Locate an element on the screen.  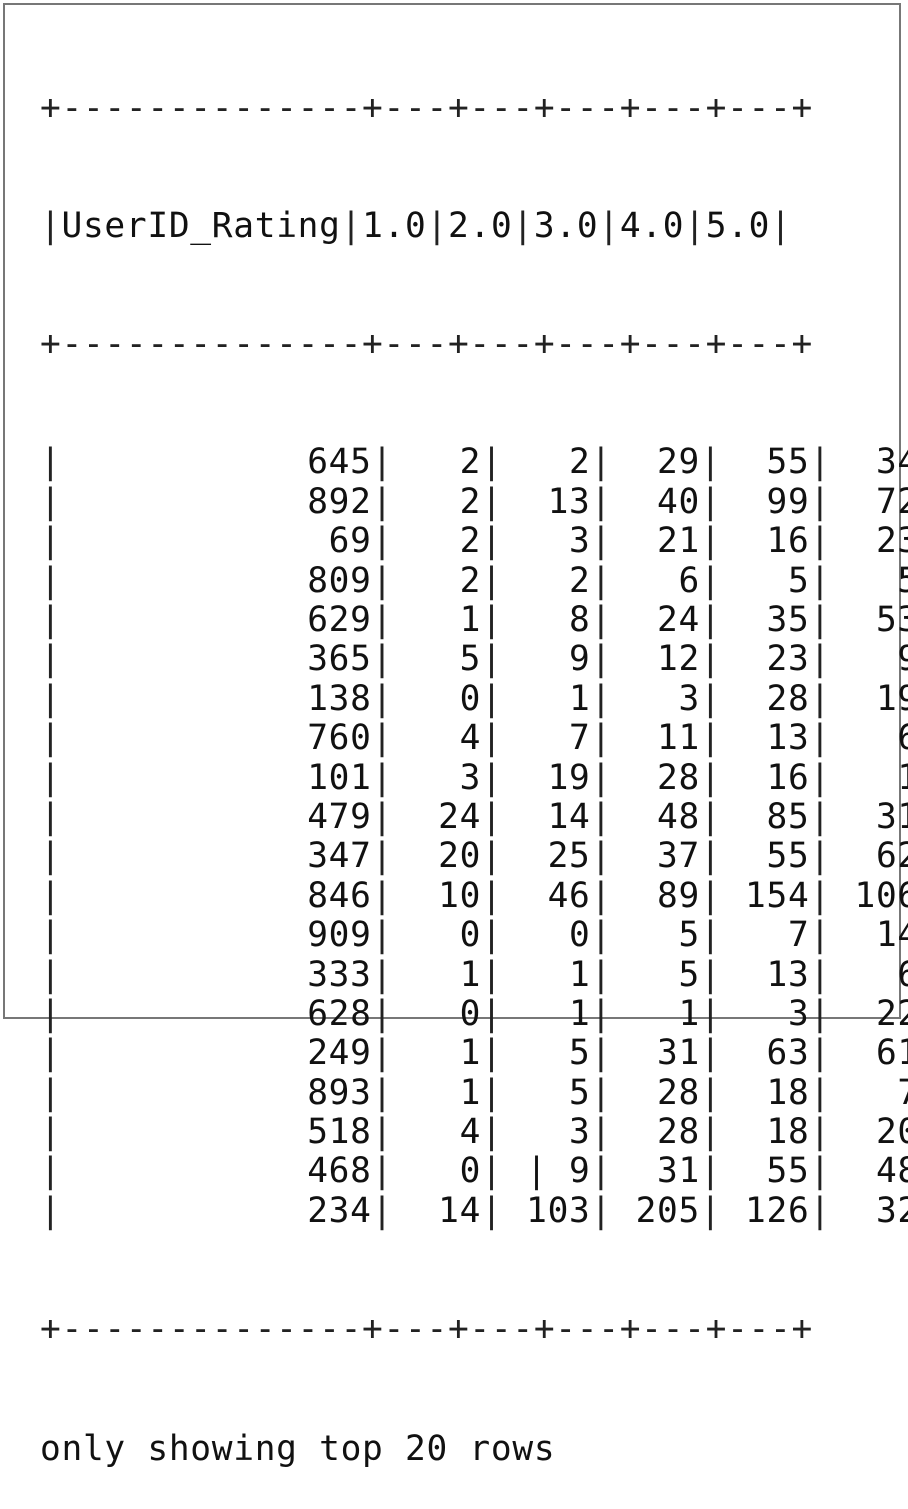
table-row: |479|24|14|48|85|31| is located at coordinates (474, 816).